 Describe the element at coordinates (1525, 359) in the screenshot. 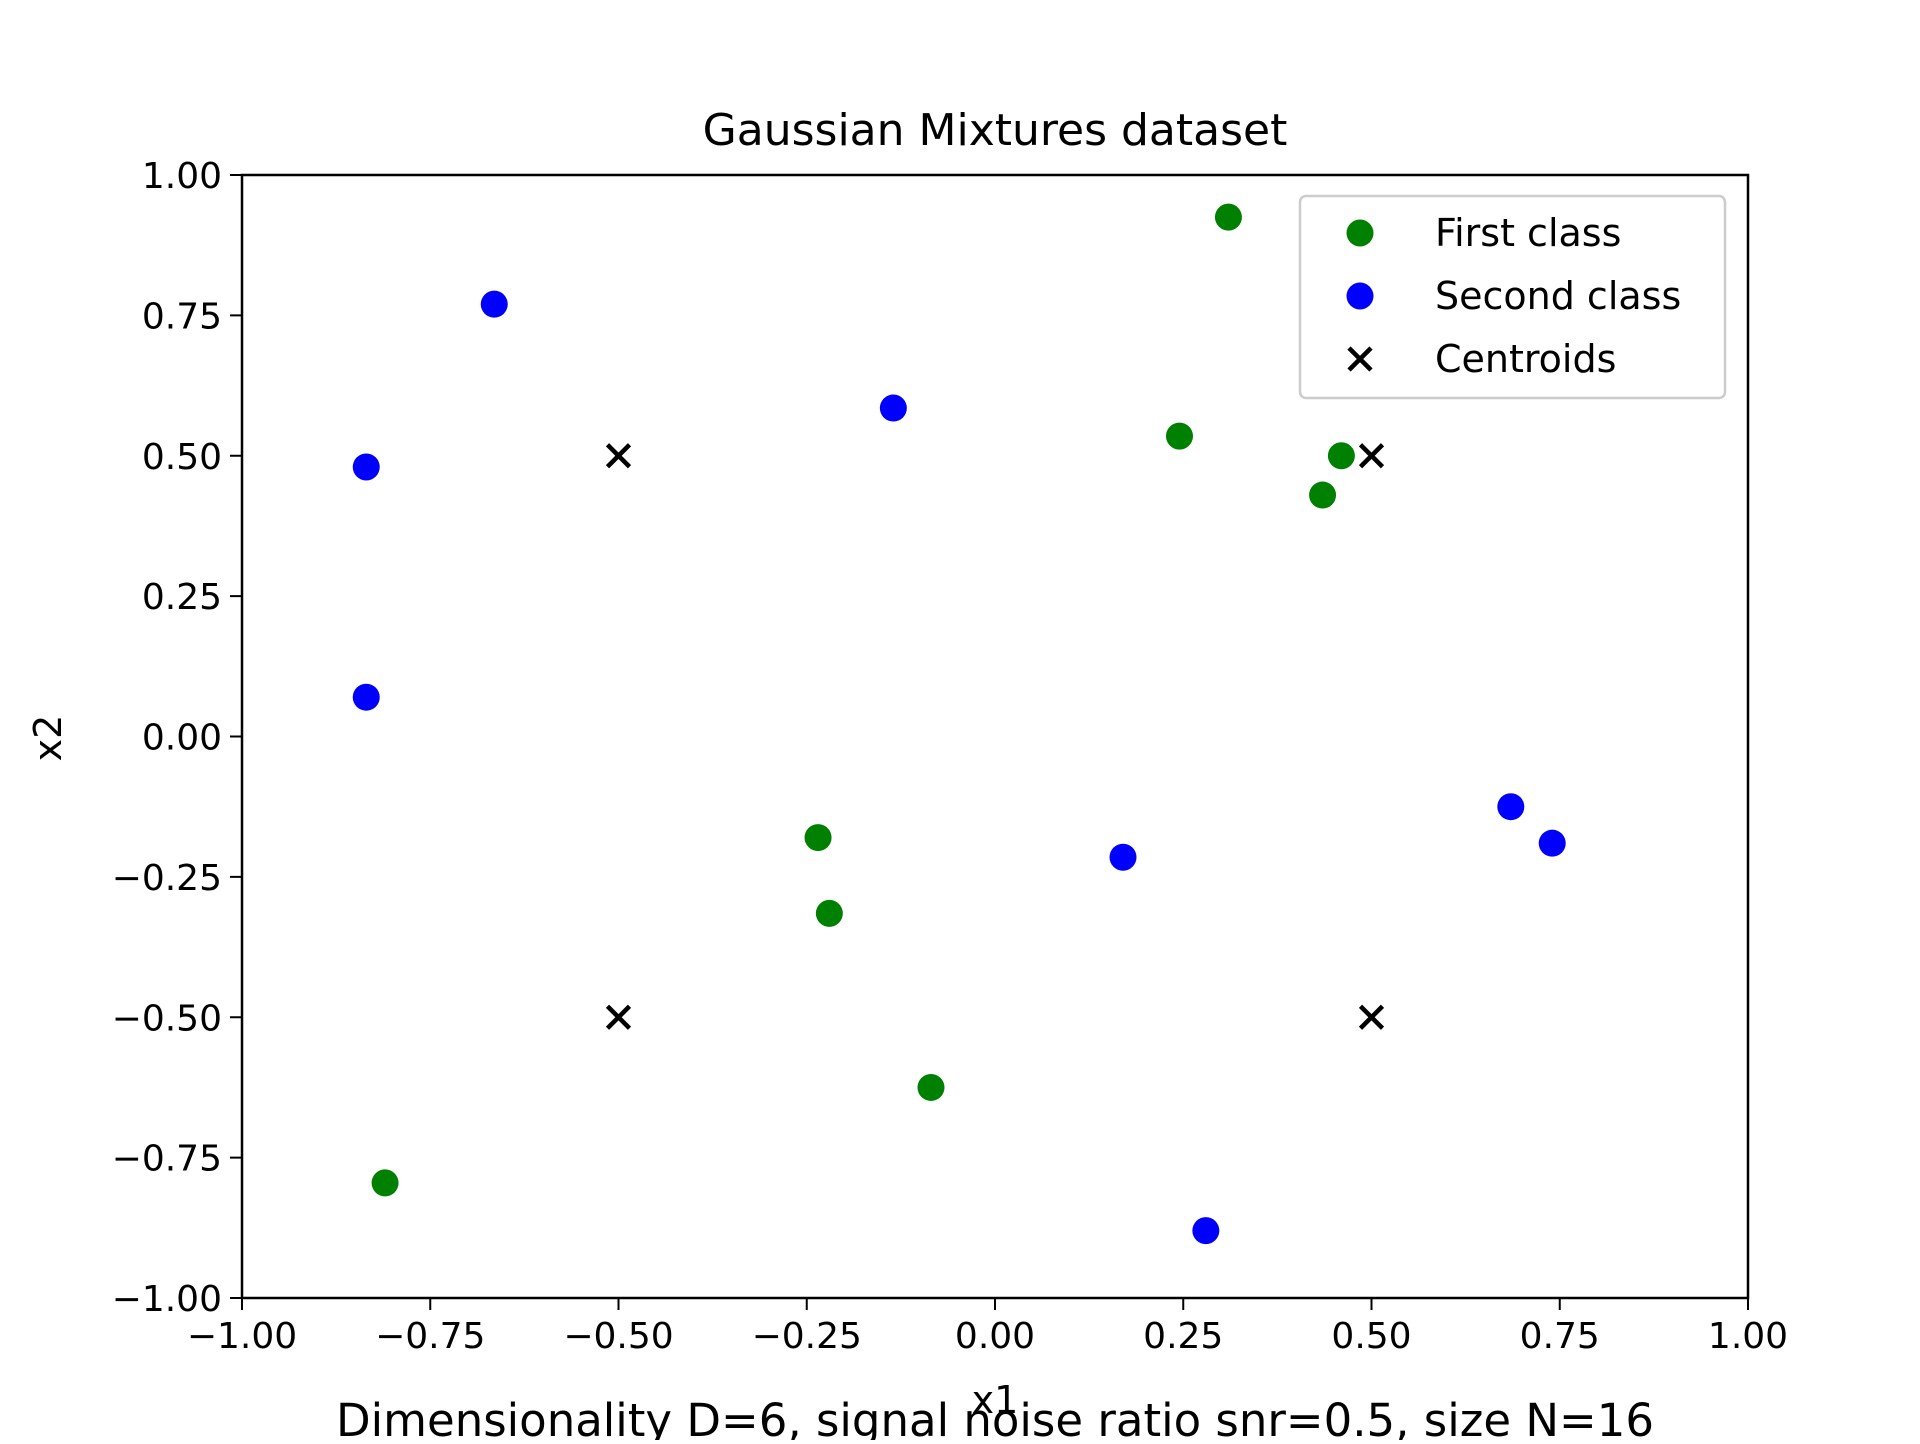

I see `legend-label: Centroids` at that location.